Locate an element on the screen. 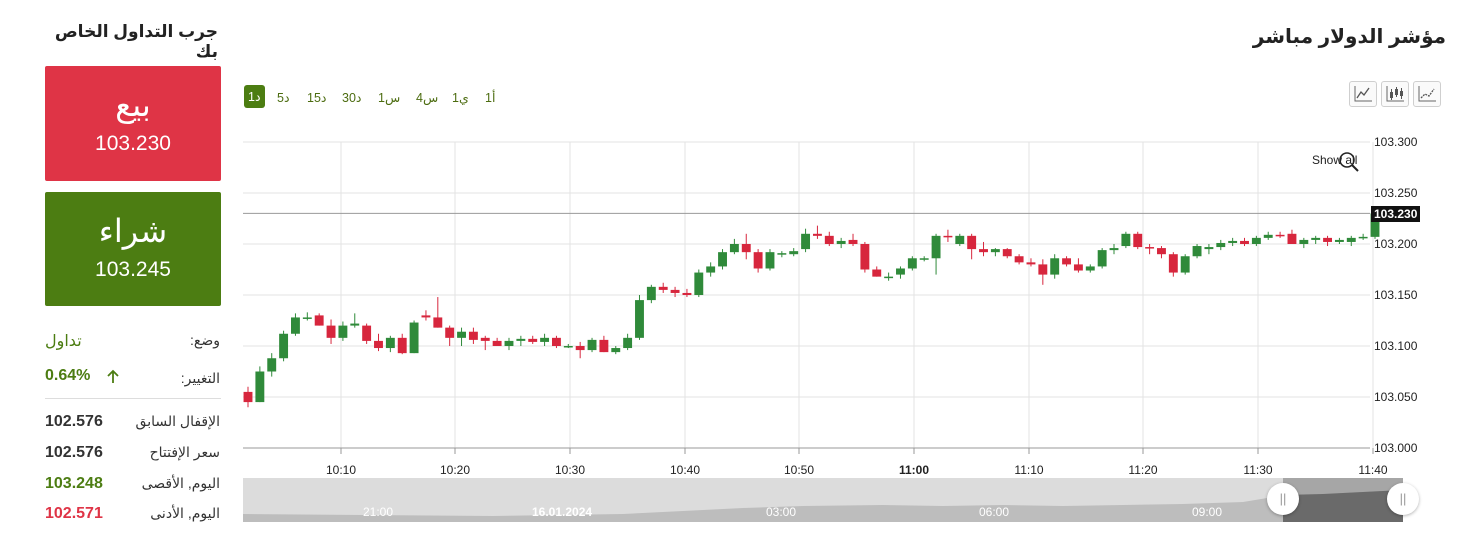 Image resolution: width=1470 pixels, height=538 pixels. sell-button: بيع 103.230 is located at coordinates (133, 123).